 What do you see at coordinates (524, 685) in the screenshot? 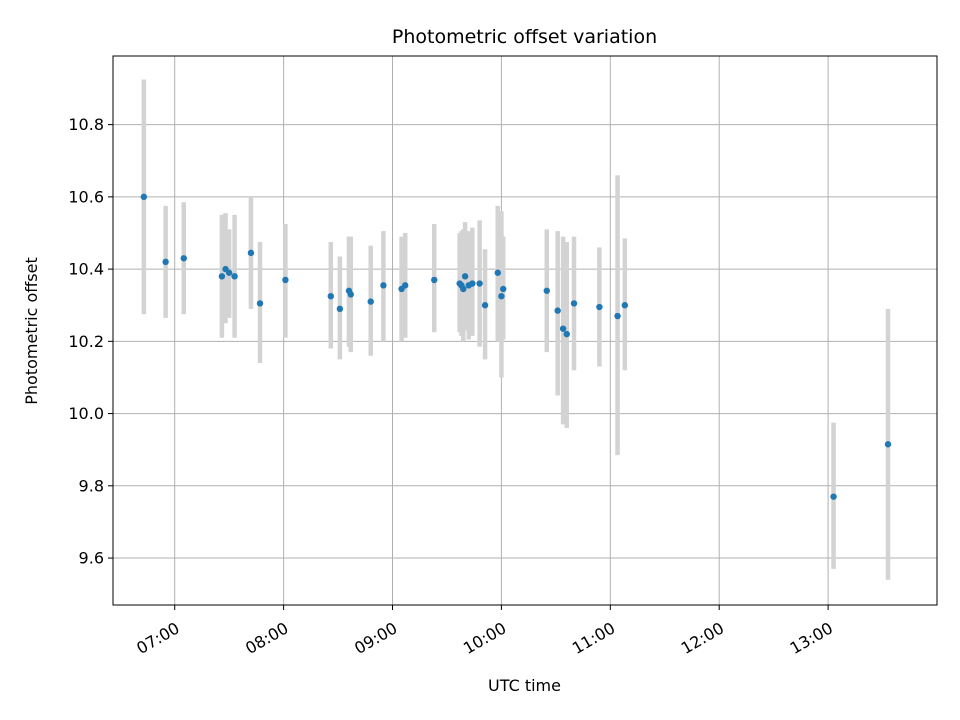
I see `x-axis-label: UTC time` at bounding box center [524, 685].